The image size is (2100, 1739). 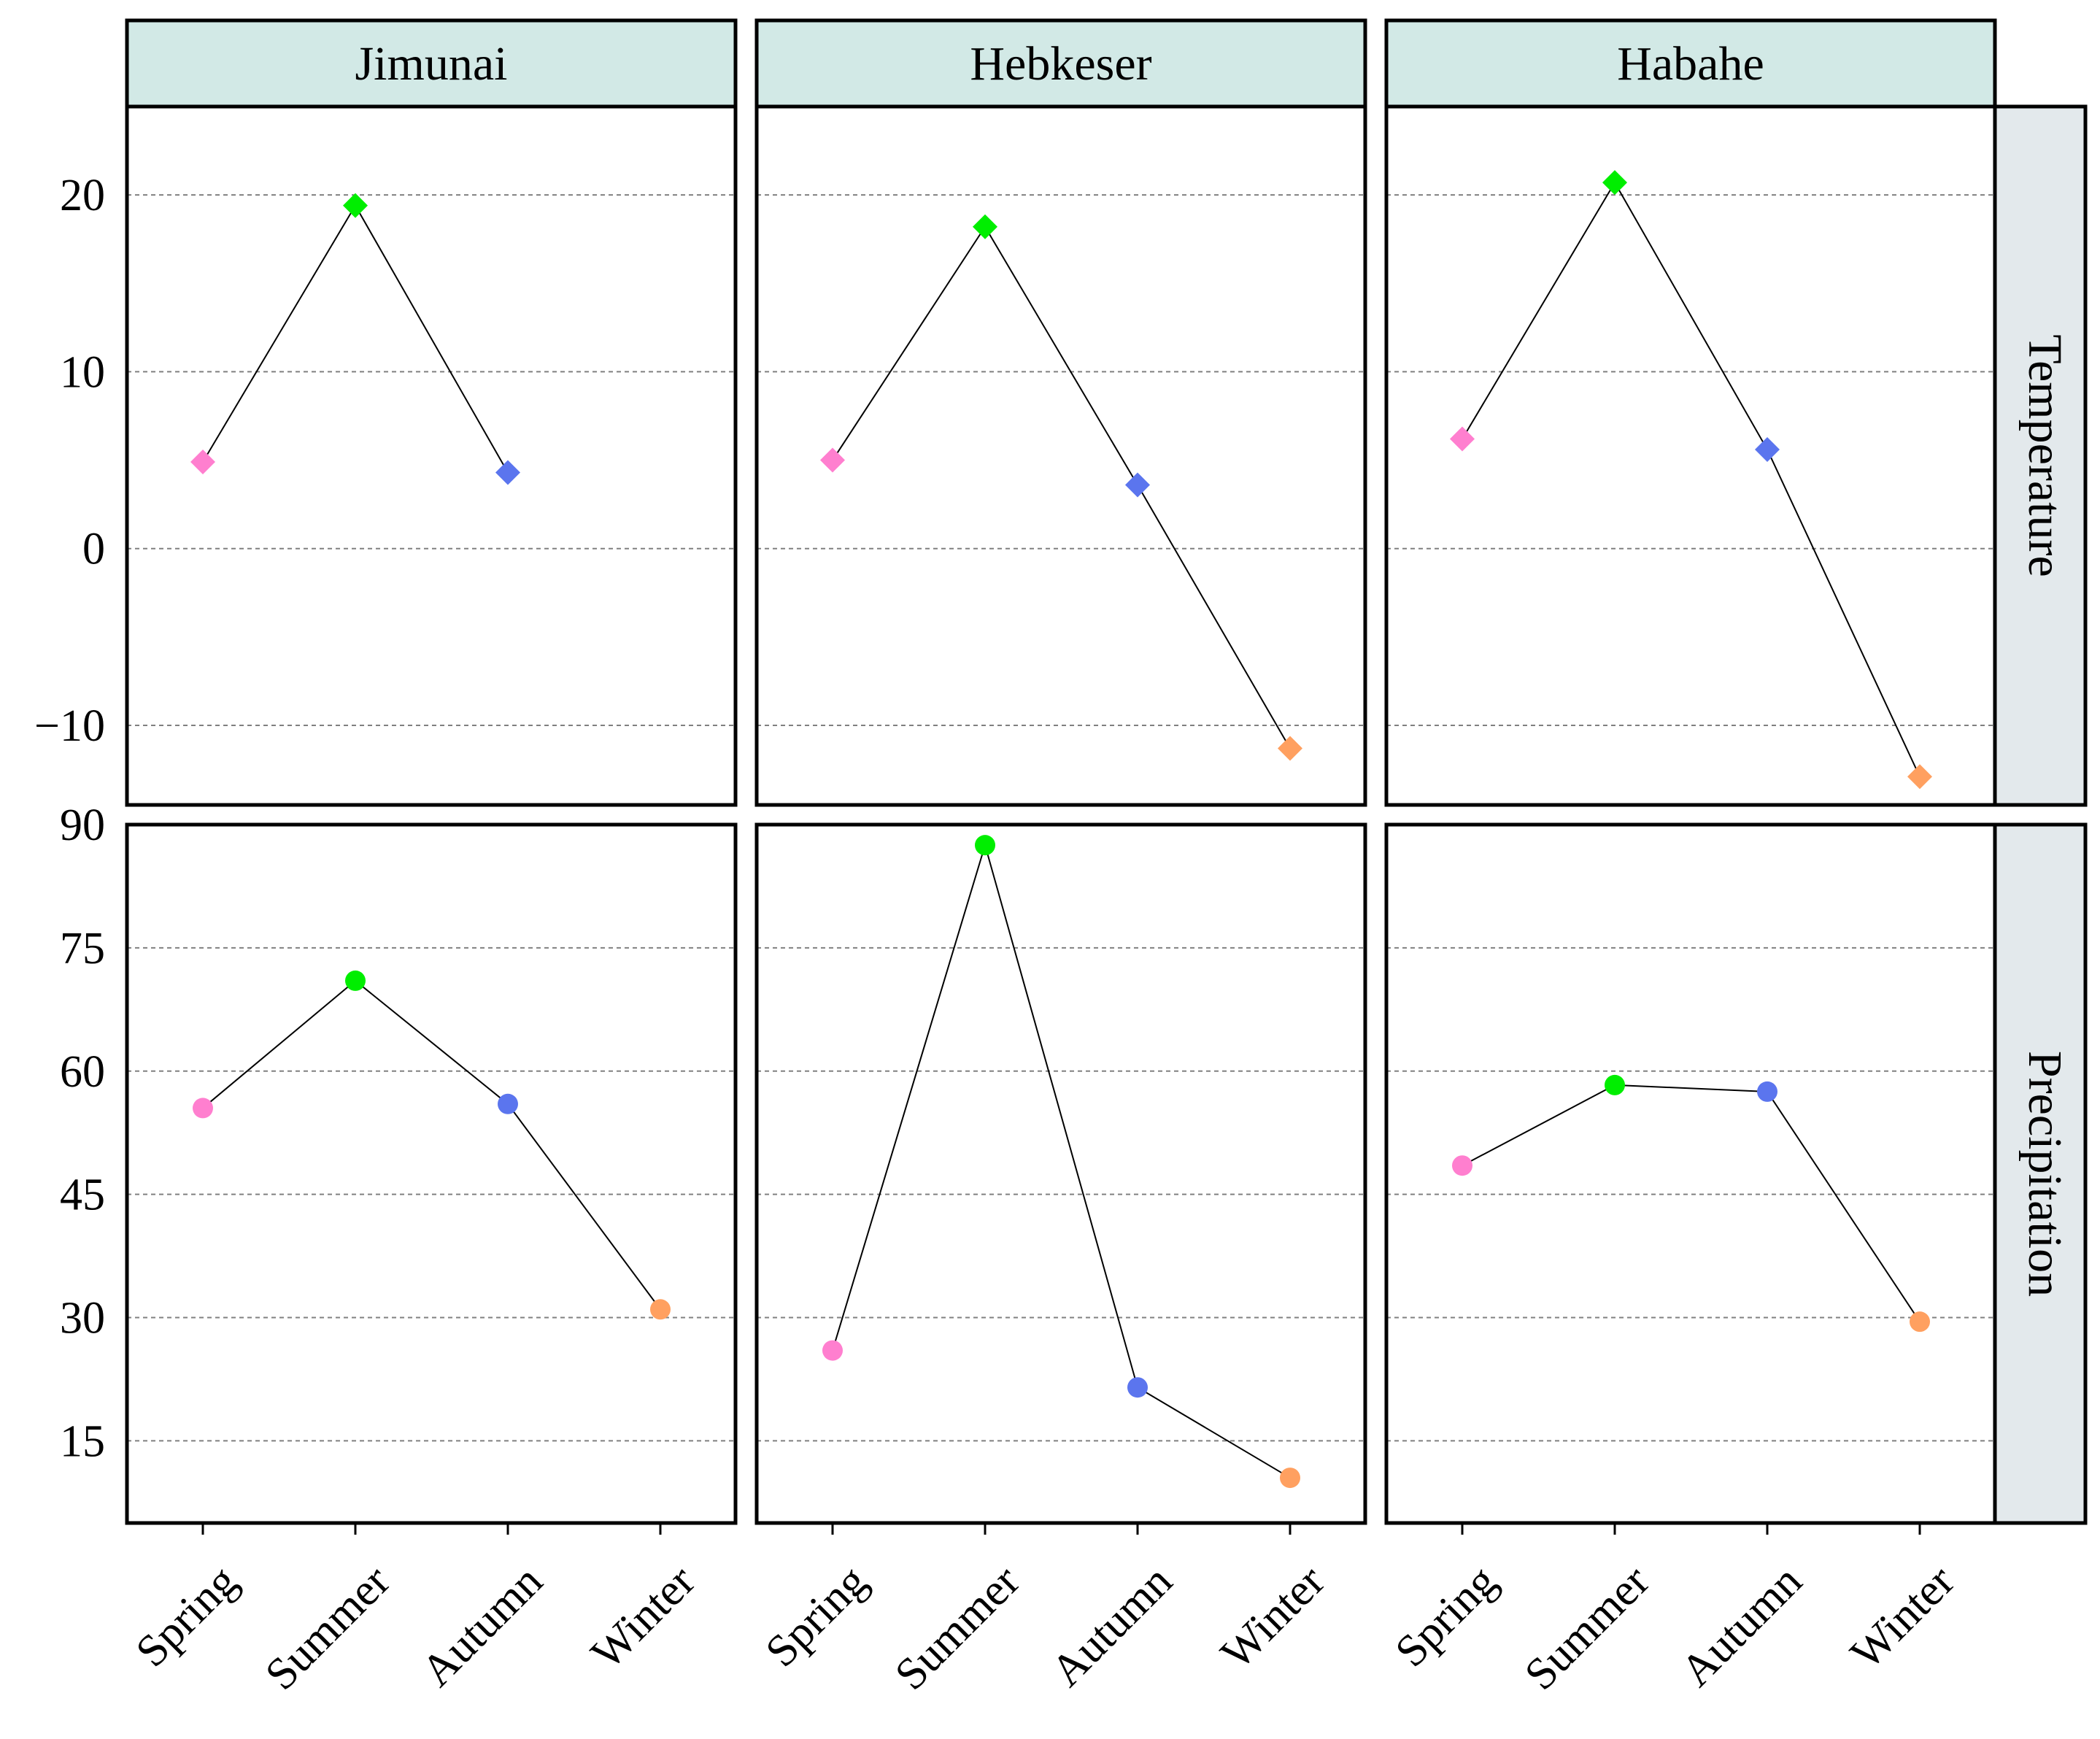 What do you see at coordinates (1615, 1084) in the screenshot?
I see `point-precipitation-habahe-summer` at bounding box center [1615, 1084].